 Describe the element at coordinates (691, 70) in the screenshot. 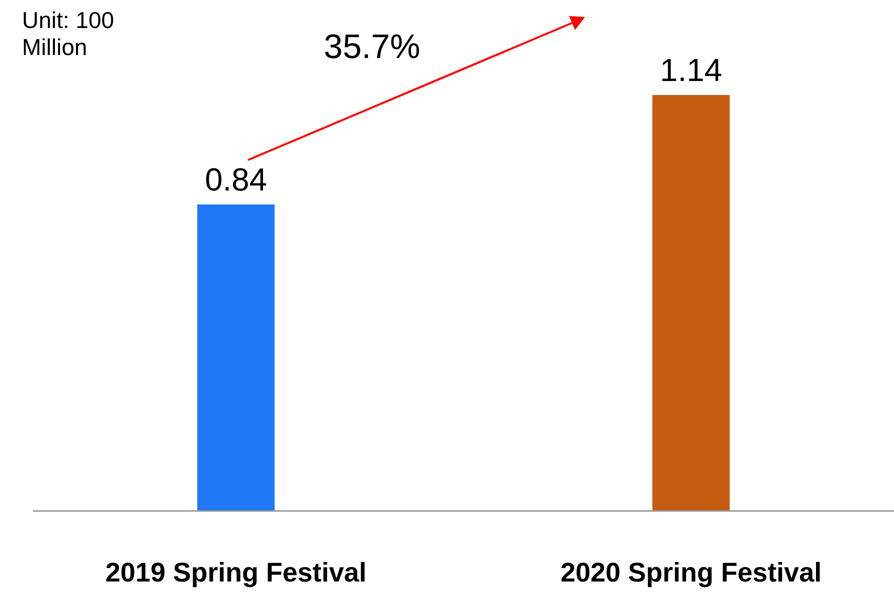

I see `data-label: 1.14` at that location.